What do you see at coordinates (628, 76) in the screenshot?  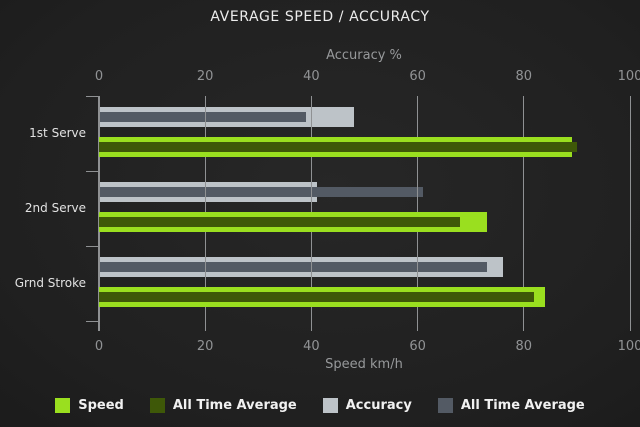 I see `top-tick-100: 100` at bounding box center [628, 76].